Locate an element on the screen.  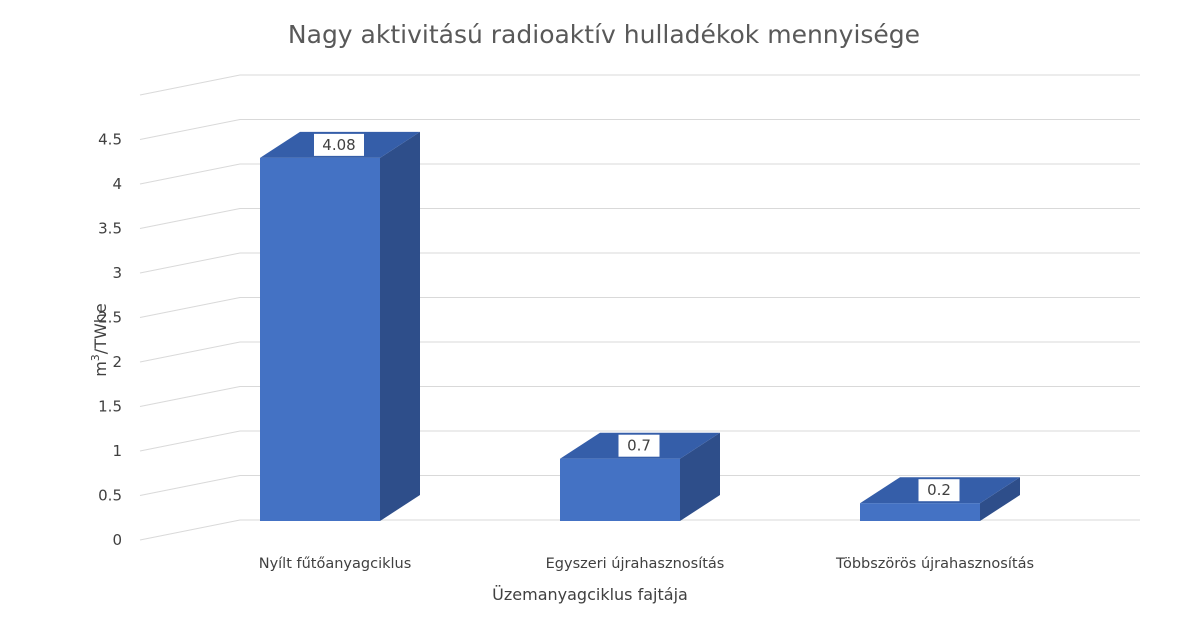
y-tick-label: 0.5 is located at coordinates (110, 496).